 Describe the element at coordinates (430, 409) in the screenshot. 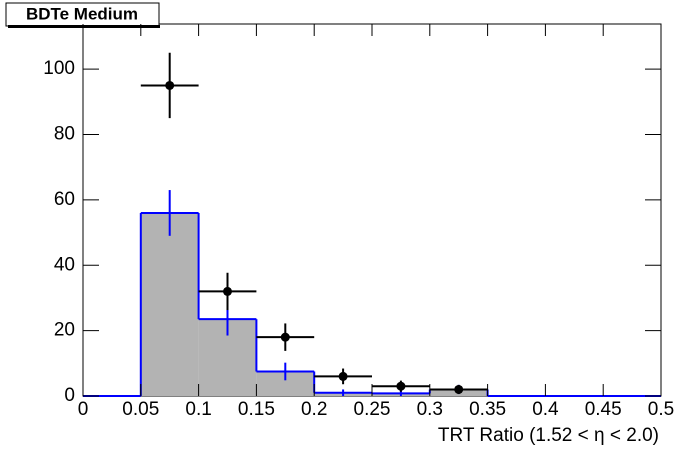

I see `x-tick-label: 0.3` at that location.